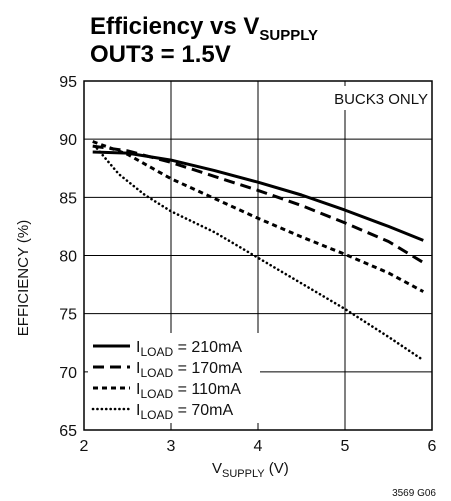 This screenshot has height=501, width=451. I want to click on annotation-buck3-only: BUCK3 ONLY, so click(381, 99).